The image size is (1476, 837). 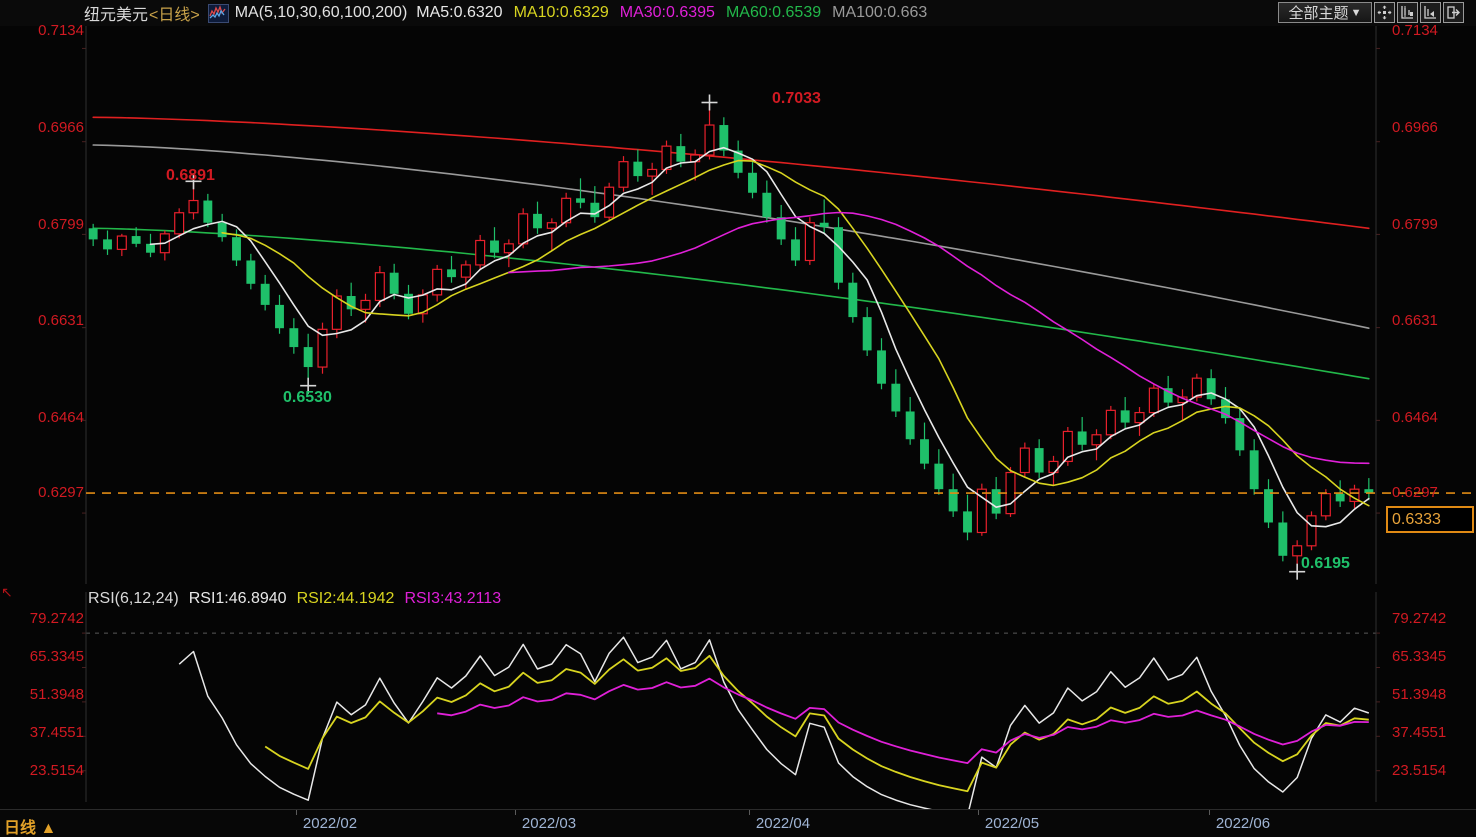 What do you see at coordinates (549, 823) in the screenshot?
I see `date-tick: 2022/03` at bounding box center [549, 823].